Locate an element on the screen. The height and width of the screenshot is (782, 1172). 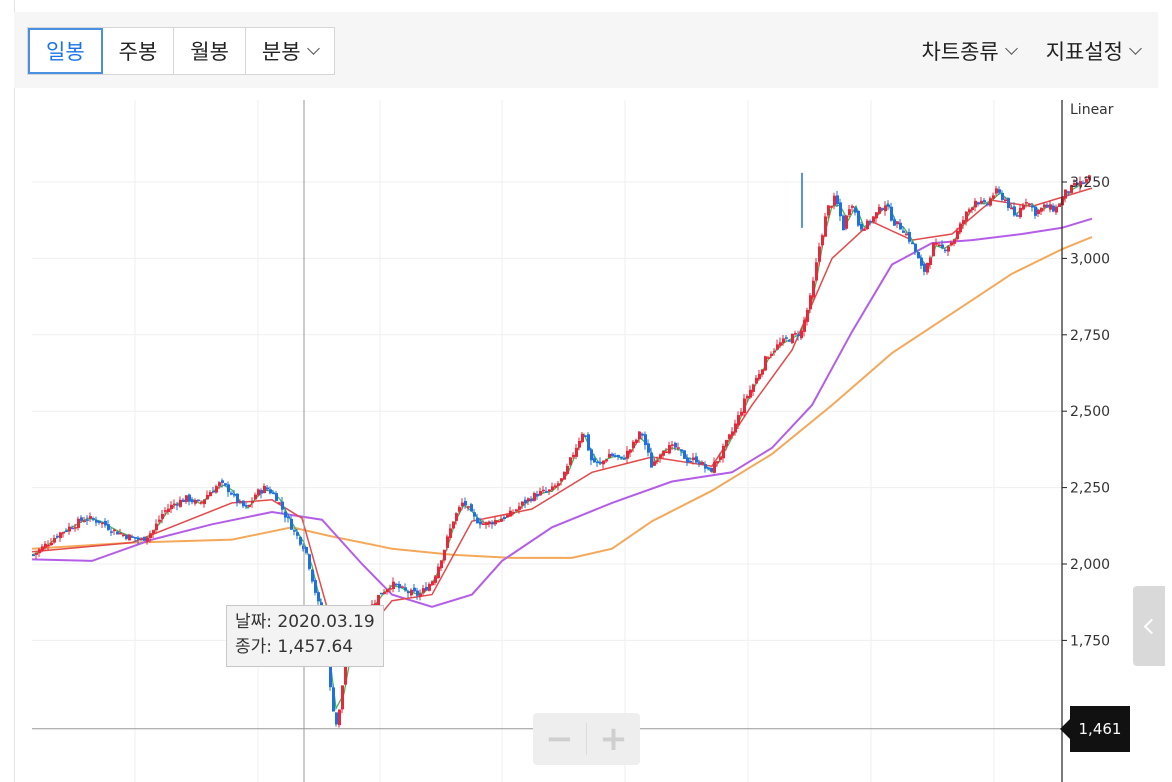
chart-type-dropdown: 차트종류 is located at coordinates (969, 51).